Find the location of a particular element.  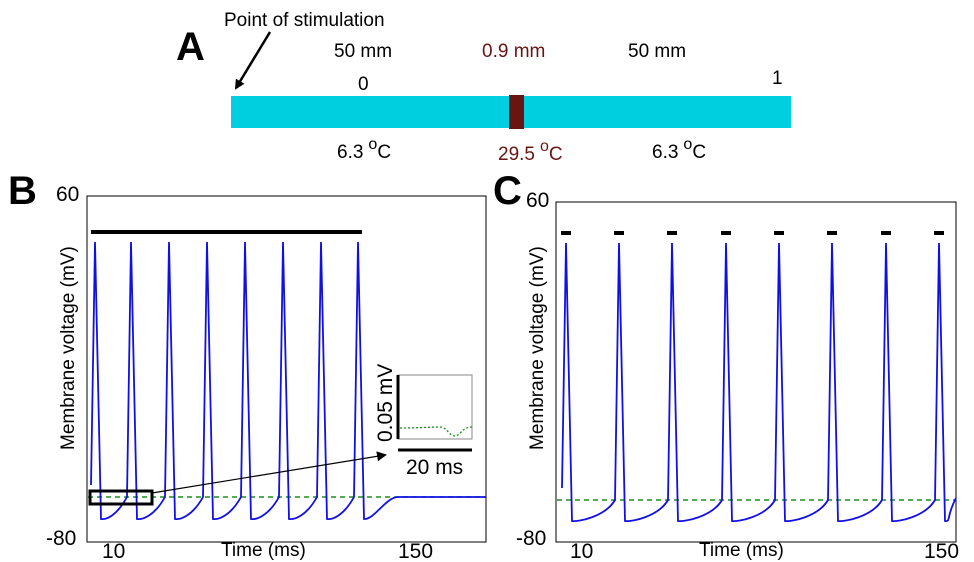

left-segment-length: 50 mm is located at coordinates (363, 51).